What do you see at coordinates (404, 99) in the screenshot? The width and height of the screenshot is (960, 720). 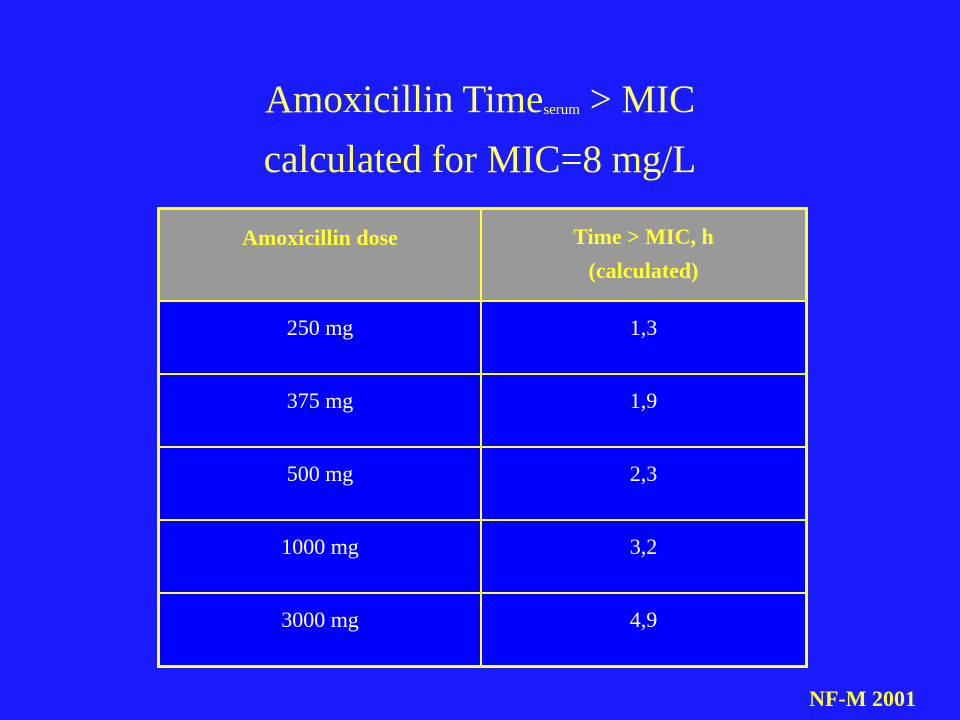 I see `title-main-text: Amoxicillin Time` at bounding box center [404, 99].